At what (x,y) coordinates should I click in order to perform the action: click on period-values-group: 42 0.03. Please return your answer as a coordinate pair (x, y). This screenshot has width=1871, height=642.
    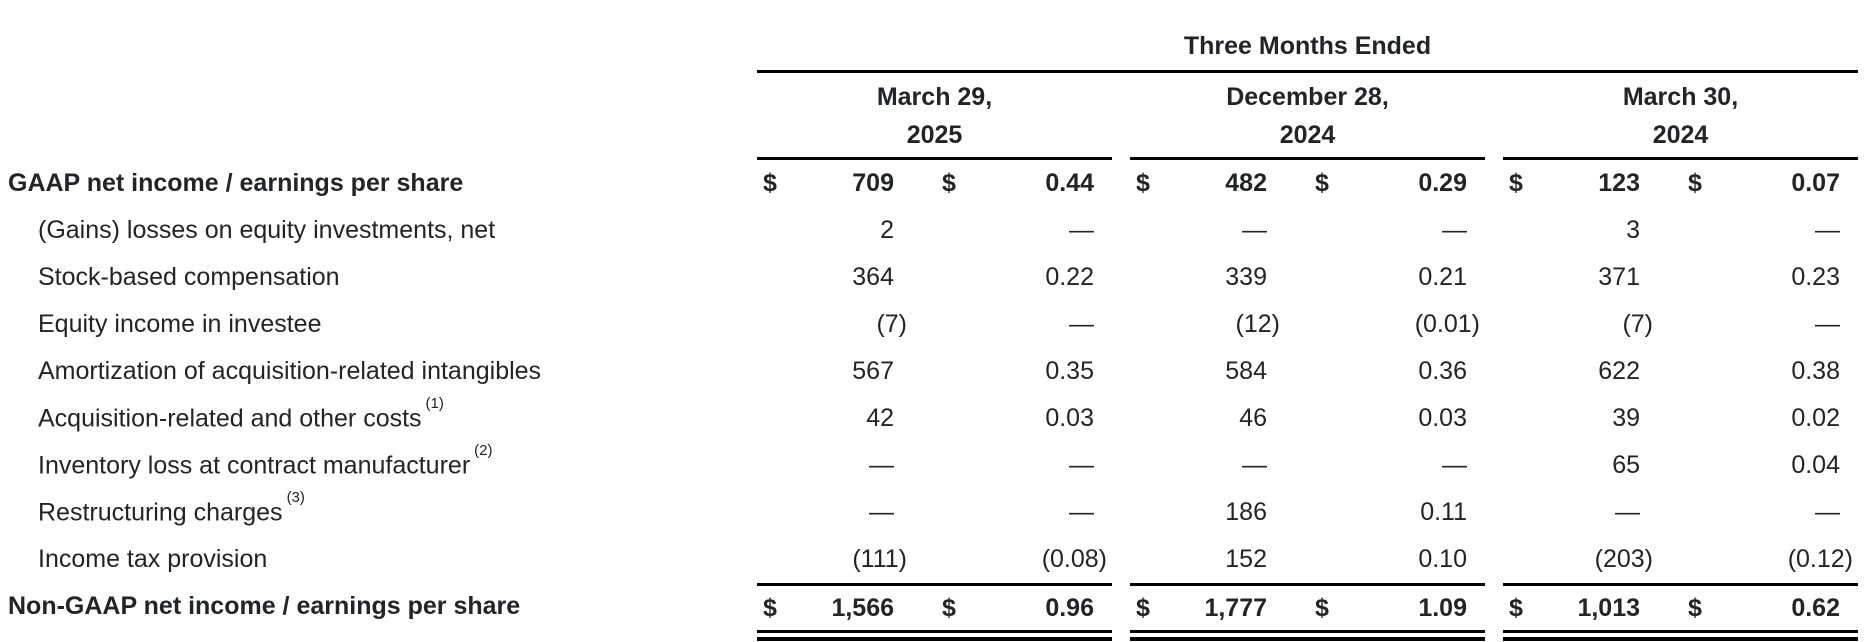
    Looking at the image, I should click on (934, 418).